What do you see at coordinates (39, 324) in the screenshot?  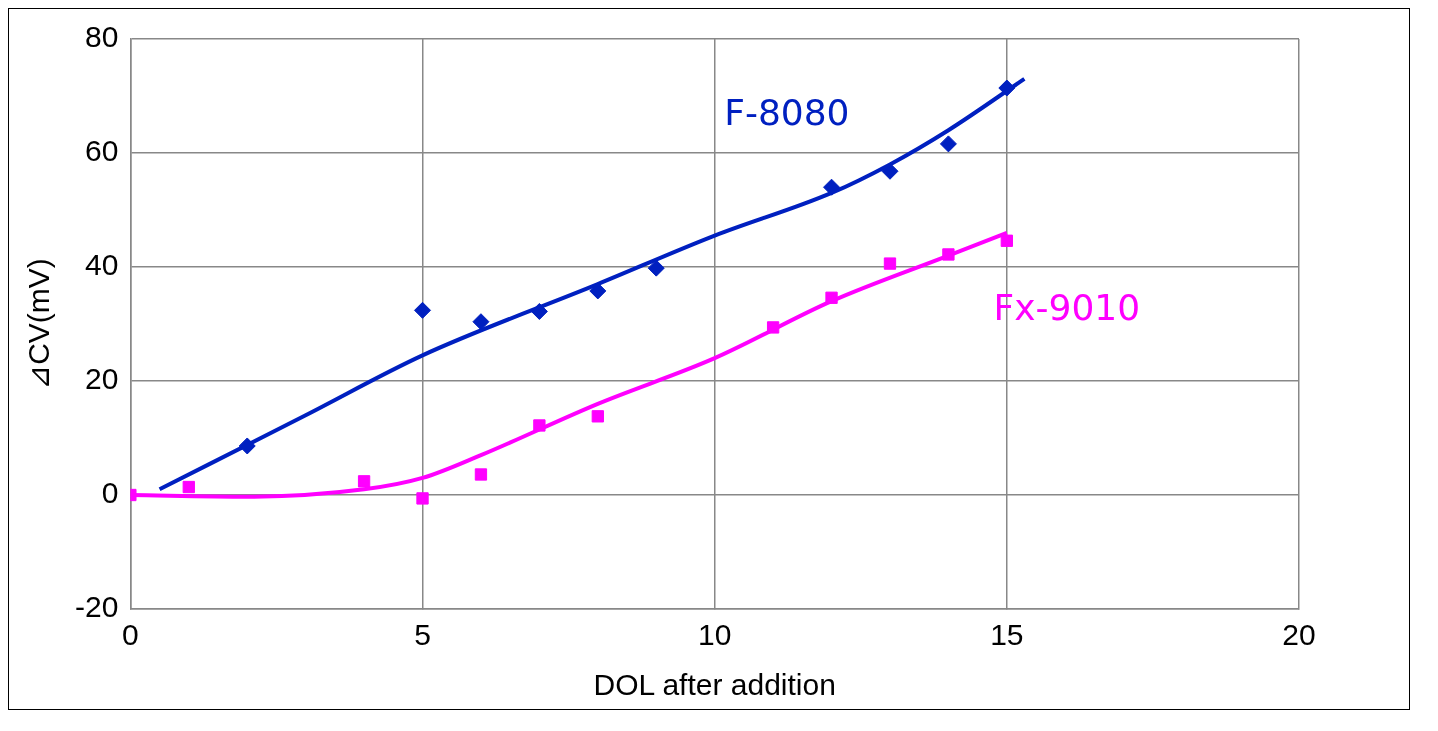 I see `y-axis-title: ⊿CV(mV)` at bounding box center [39, 324].